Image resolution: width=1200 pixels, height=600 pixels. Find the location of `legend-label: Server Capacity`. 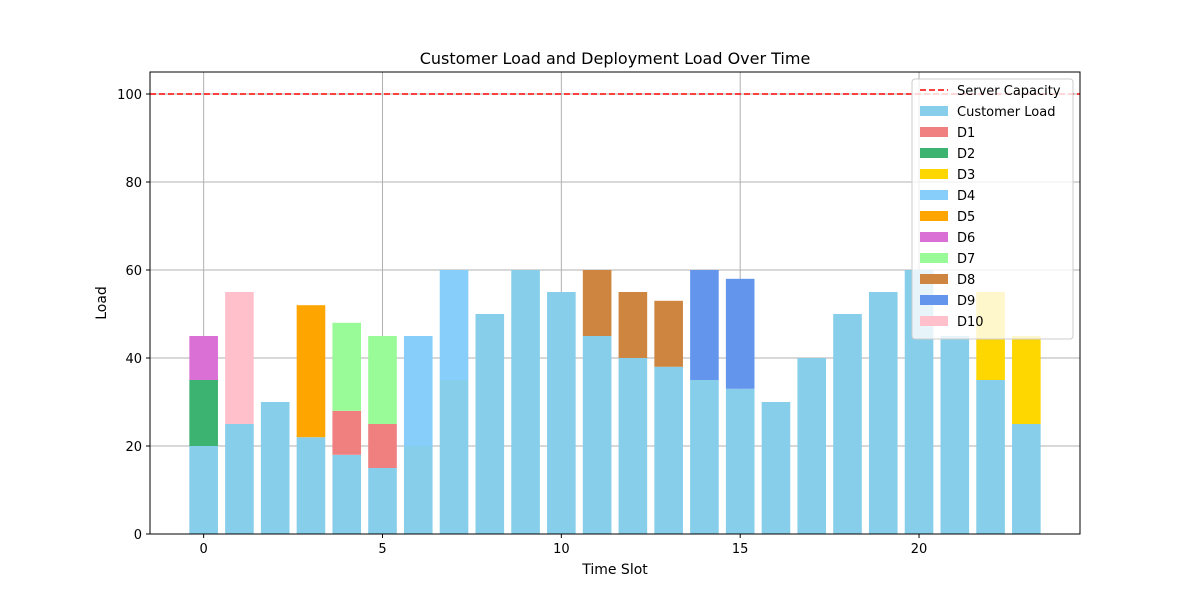

legend-label: Server Capacity is located at coordinates (1009, 91).